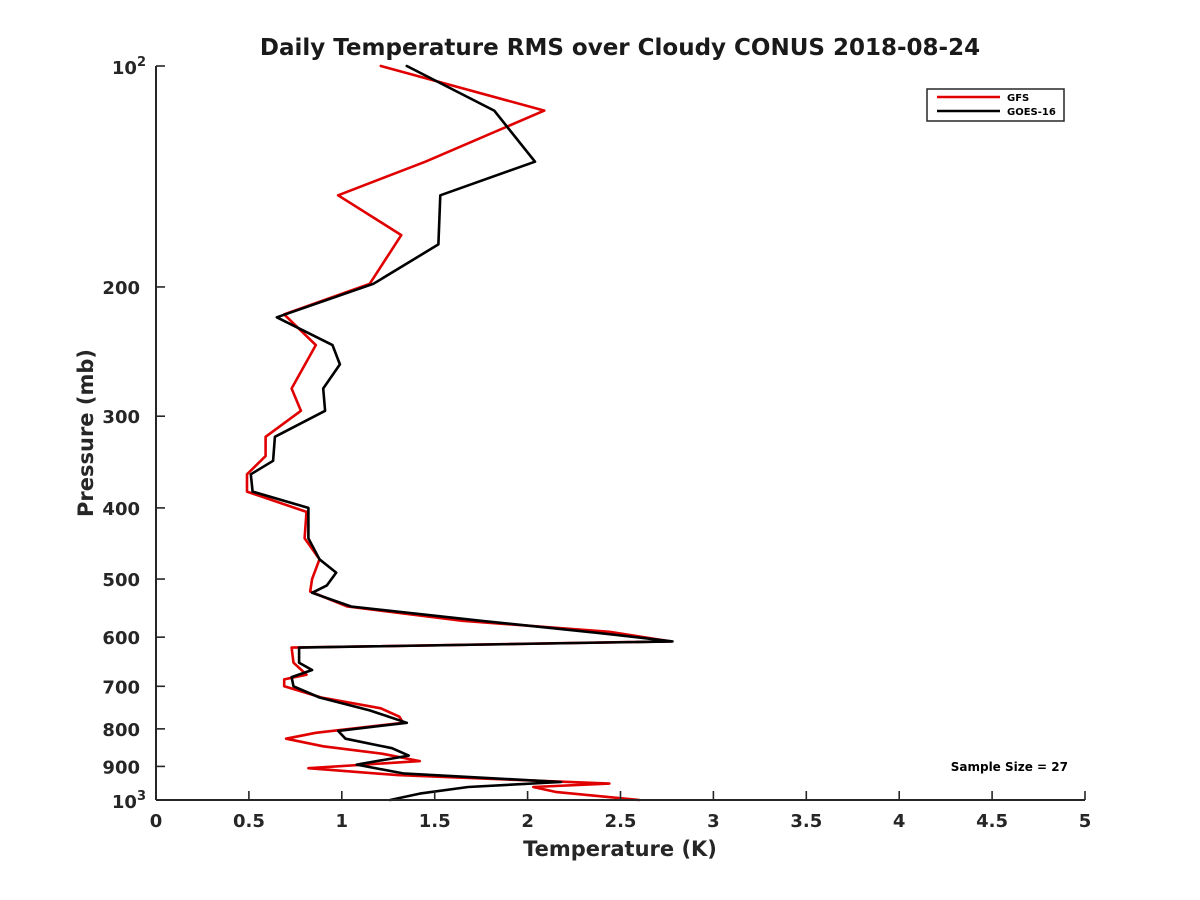  I want to click on y-tick-label: 400, so click(121, 509).